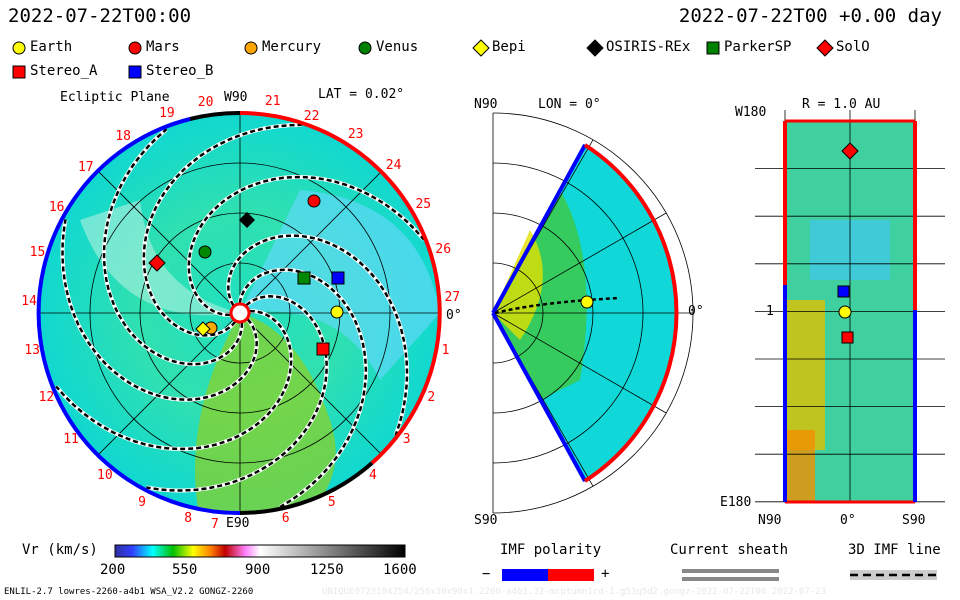 This screenshot has width=960, height=600. I want to click on venus-marker, so click(205, 252).